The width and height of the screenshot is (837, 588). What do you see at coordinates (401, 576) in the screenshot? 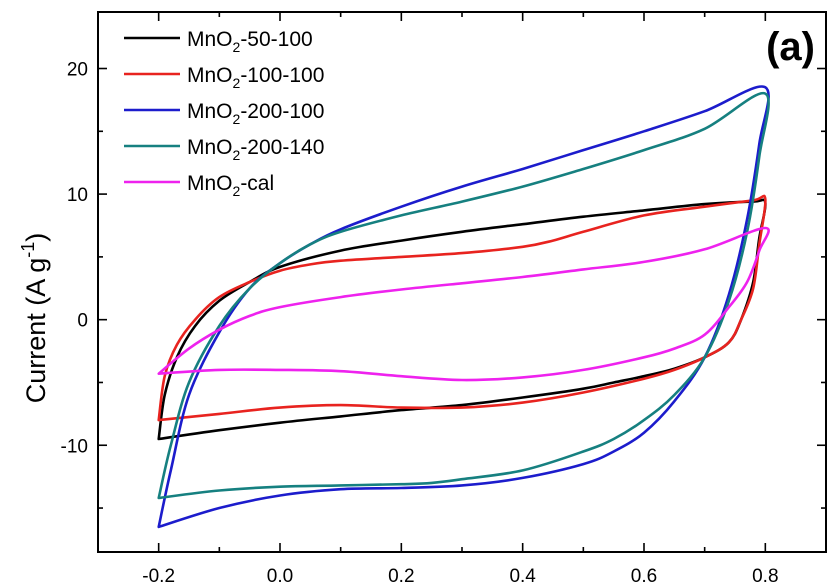
I see `x-tick-label: 0.2` at bounding box center [401, 576].